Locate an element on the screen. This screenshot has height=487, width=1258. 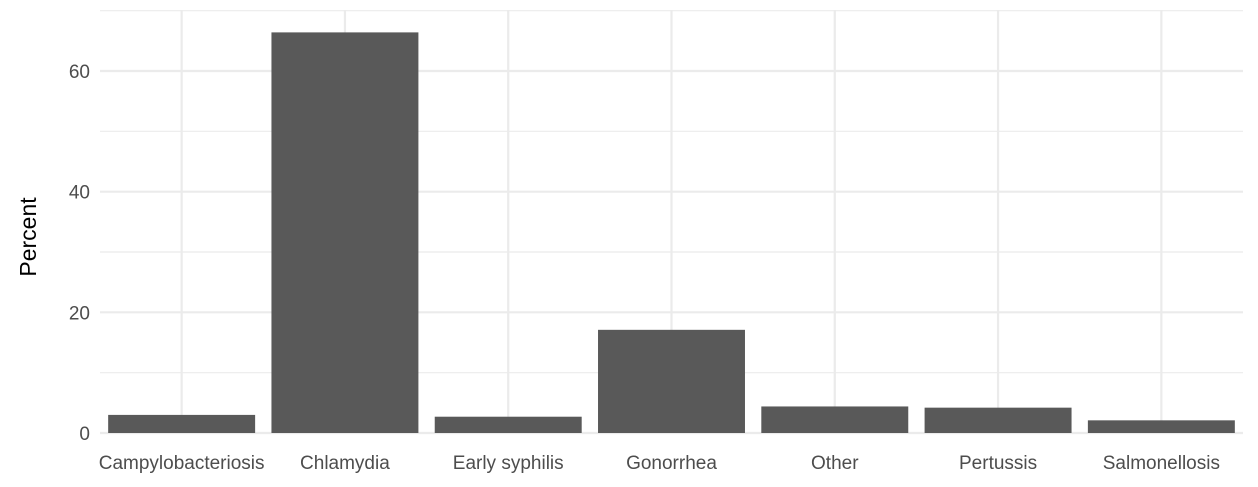
bar-gonorrhea is located at coordinates (671, 381).